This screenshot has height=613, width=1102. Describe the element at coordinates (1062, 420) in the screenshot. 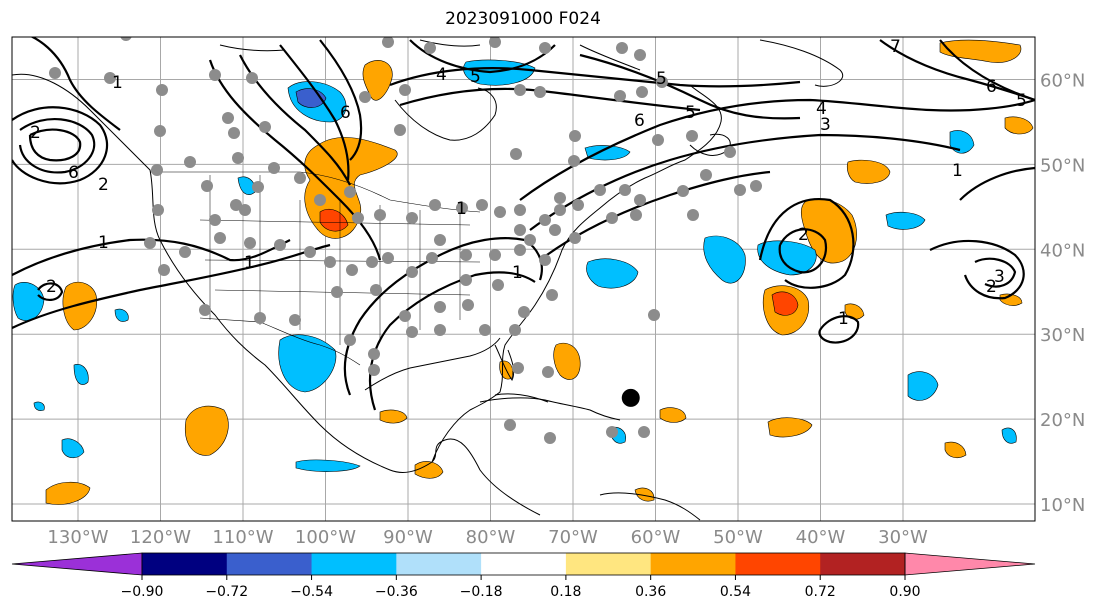

I see `latitude-tick-label: 20°N` at that location.